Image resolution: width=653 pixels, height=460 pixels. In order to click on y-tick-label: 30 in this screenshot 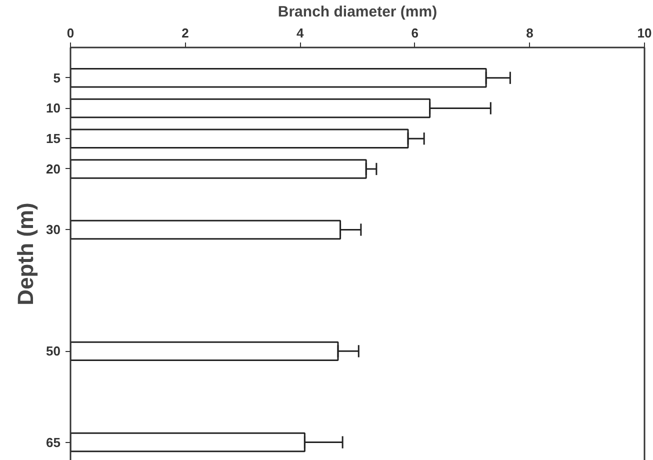, I will do `click(53, 230)`.